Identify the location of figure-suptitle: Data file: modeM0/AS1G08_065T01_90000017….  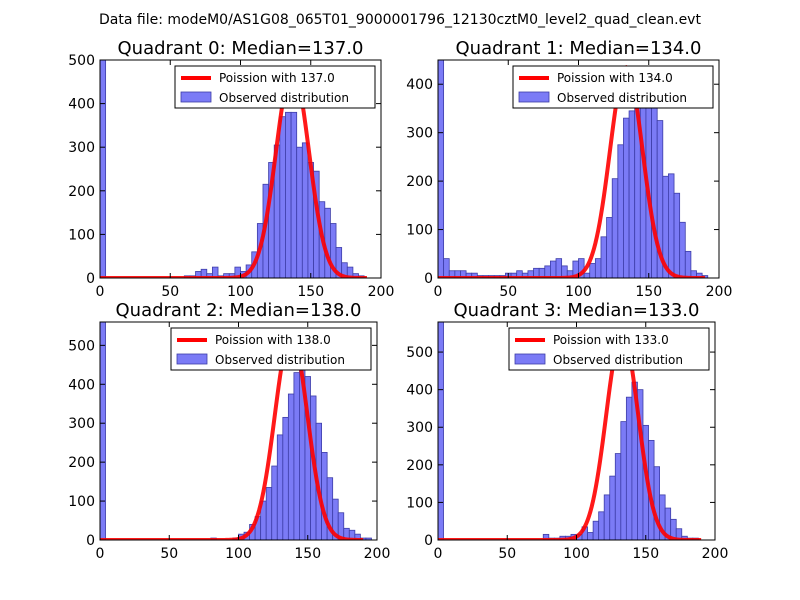
(400, 20).